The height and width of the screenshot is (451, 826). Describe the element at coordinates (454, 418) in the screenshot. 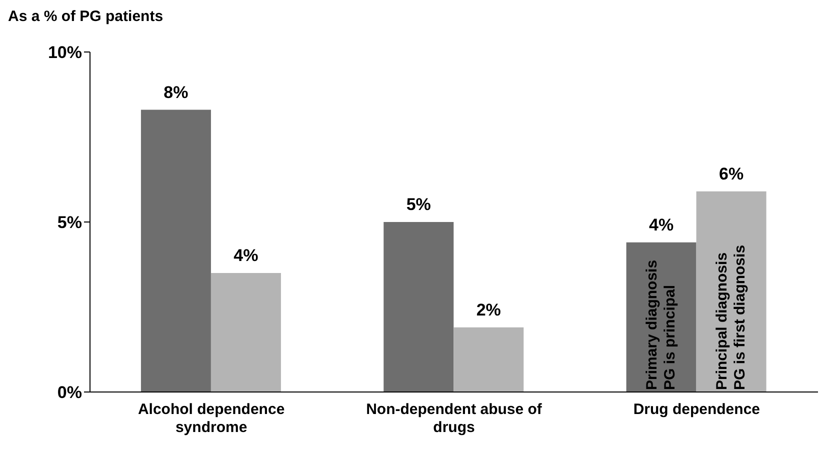

I see `x-tick-label: Non-dependent abuse of drugs` at that location.